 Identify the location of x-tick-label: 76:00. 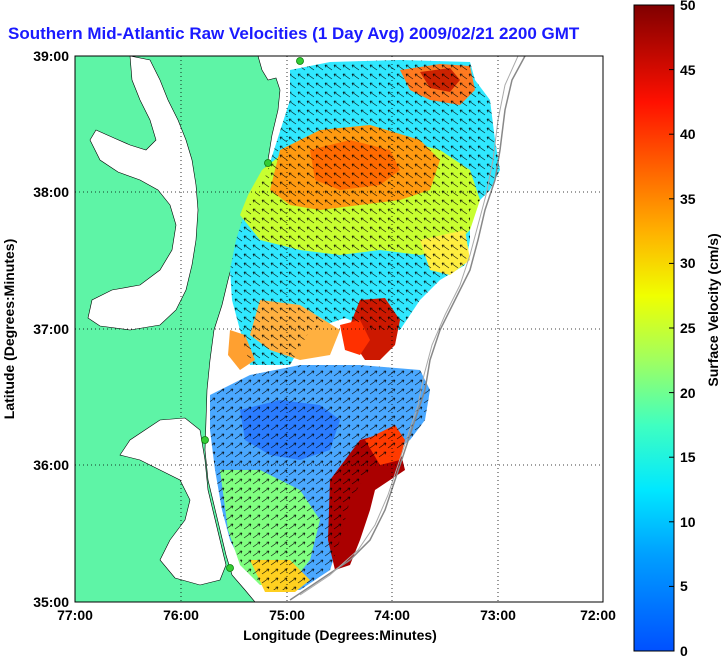
(181, 615).